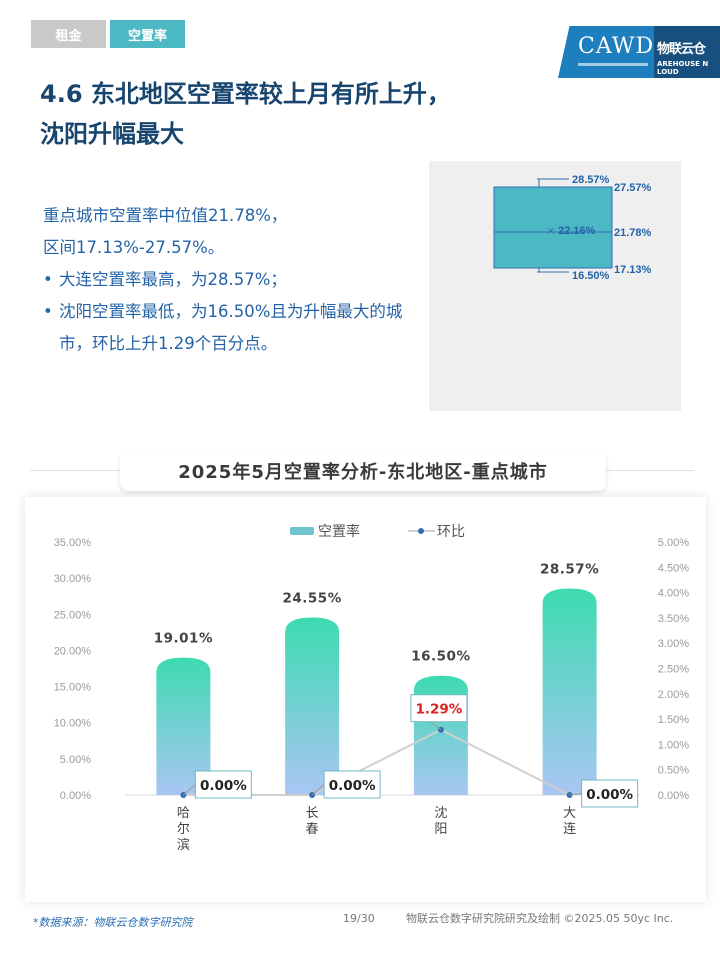 This screenshot has height=960, width=720. What do you see at coordinates (673, 796) in the screenshot?
I see `y-right-tick-label: 0.00%` at bounding box center [673, 796].